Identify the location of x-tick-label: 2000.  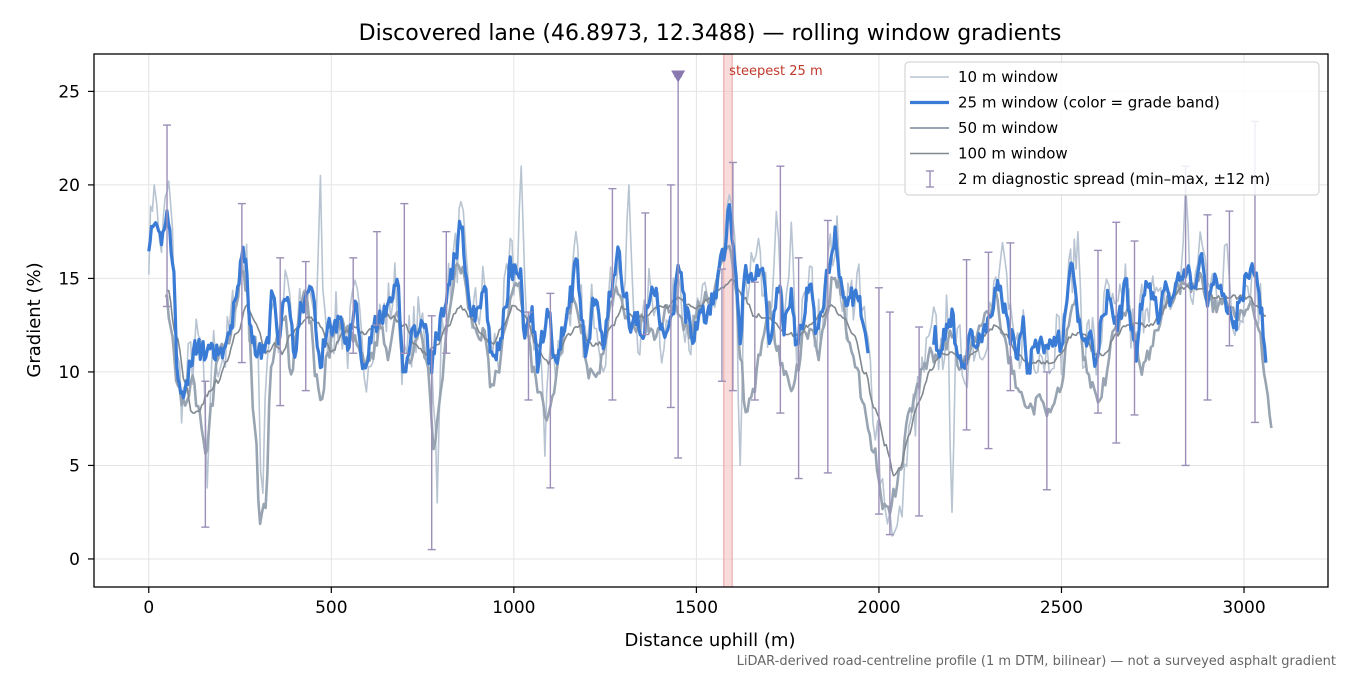
(878, 608).